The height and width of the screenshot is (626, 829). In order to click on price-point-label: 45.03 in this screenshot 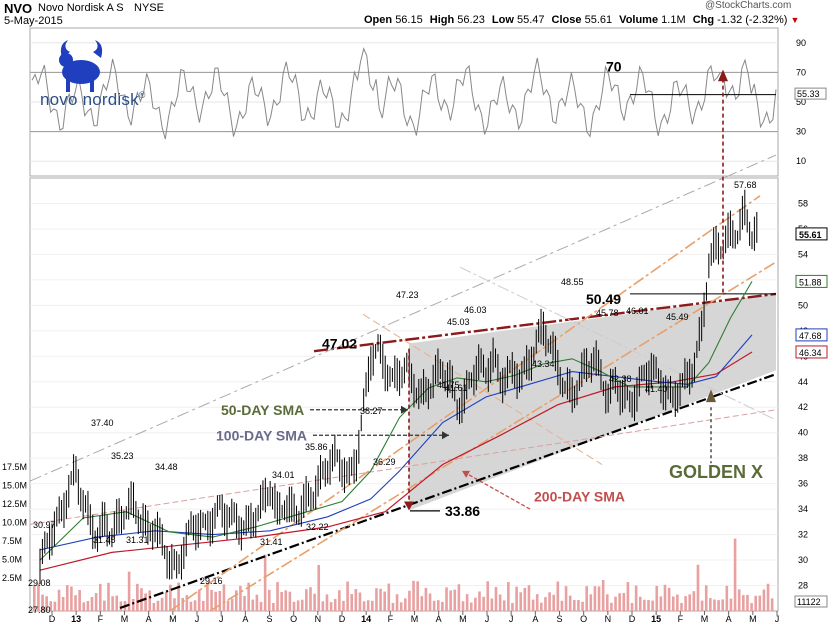, I will do `click(458, 322)`.